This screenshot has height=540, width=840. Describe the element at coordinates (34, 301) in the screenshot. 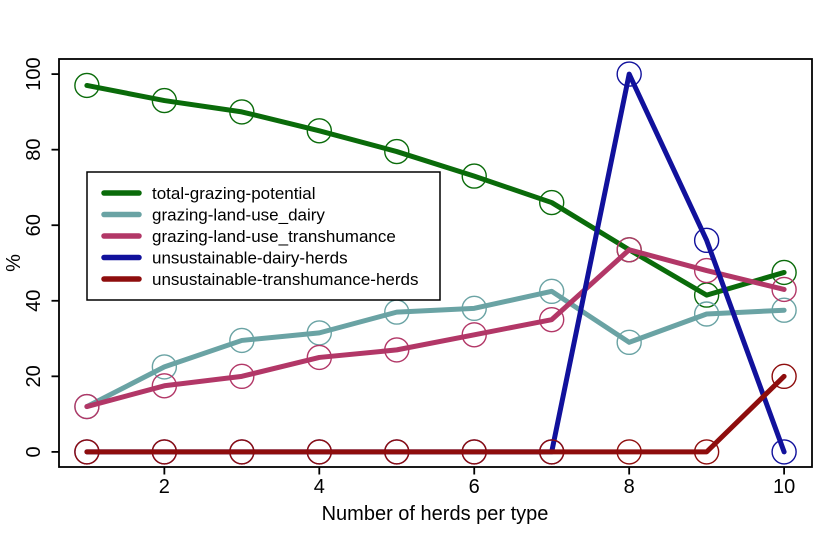

I see `y-axis-tick-label: 40` at that location.